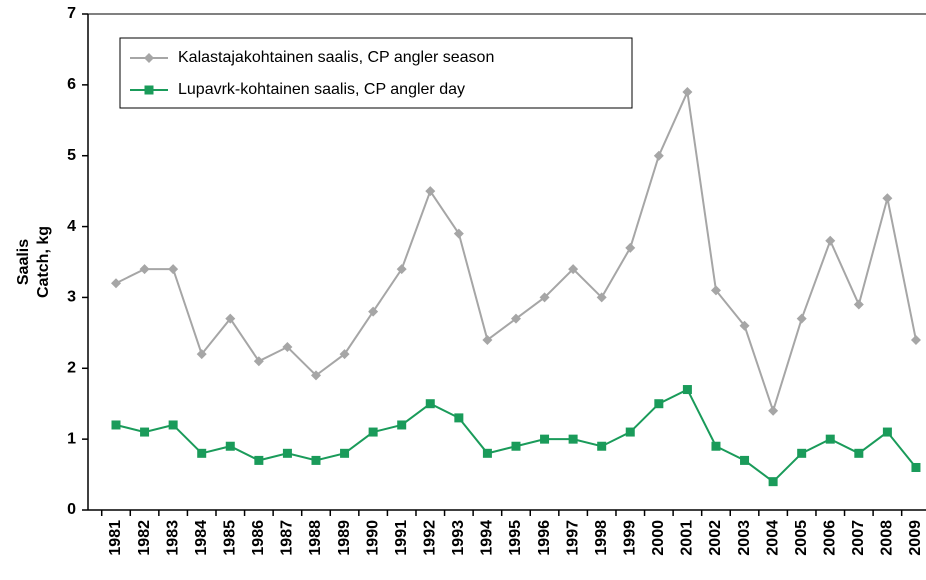  What do you see at coordinates (43, 262) in the screenshot?
I see `y-axis-label: Catch, kg` at bounding box center [43, 262].